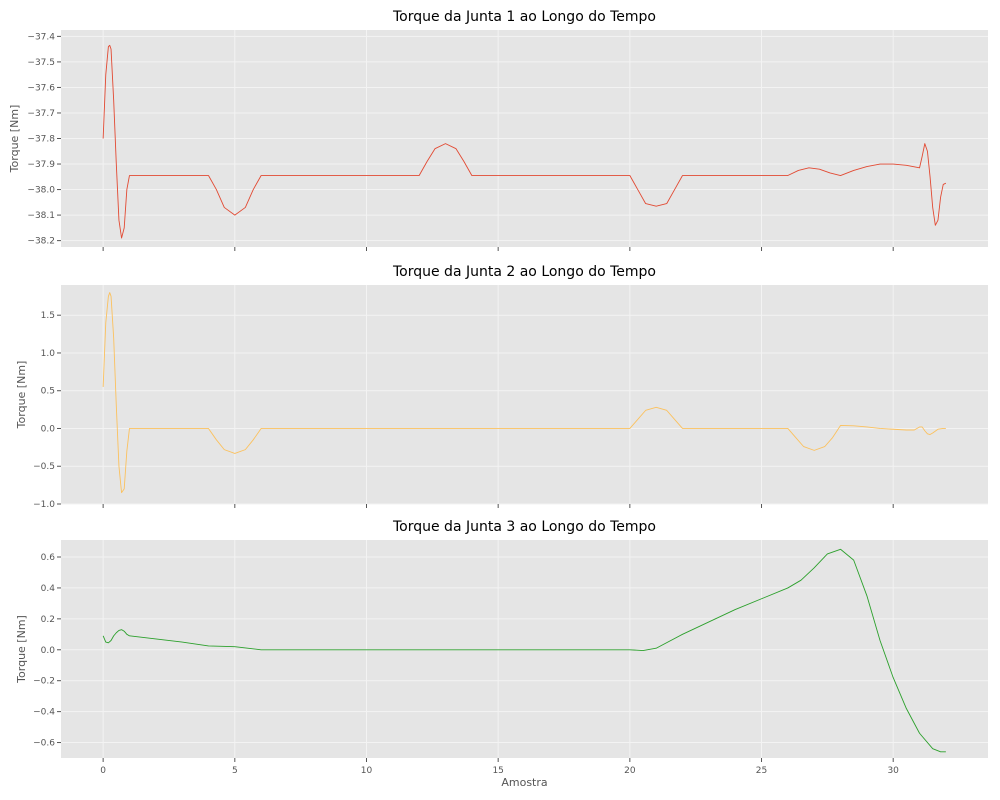  I want to click on y-tick-label: 1.5, so click(48, 316).